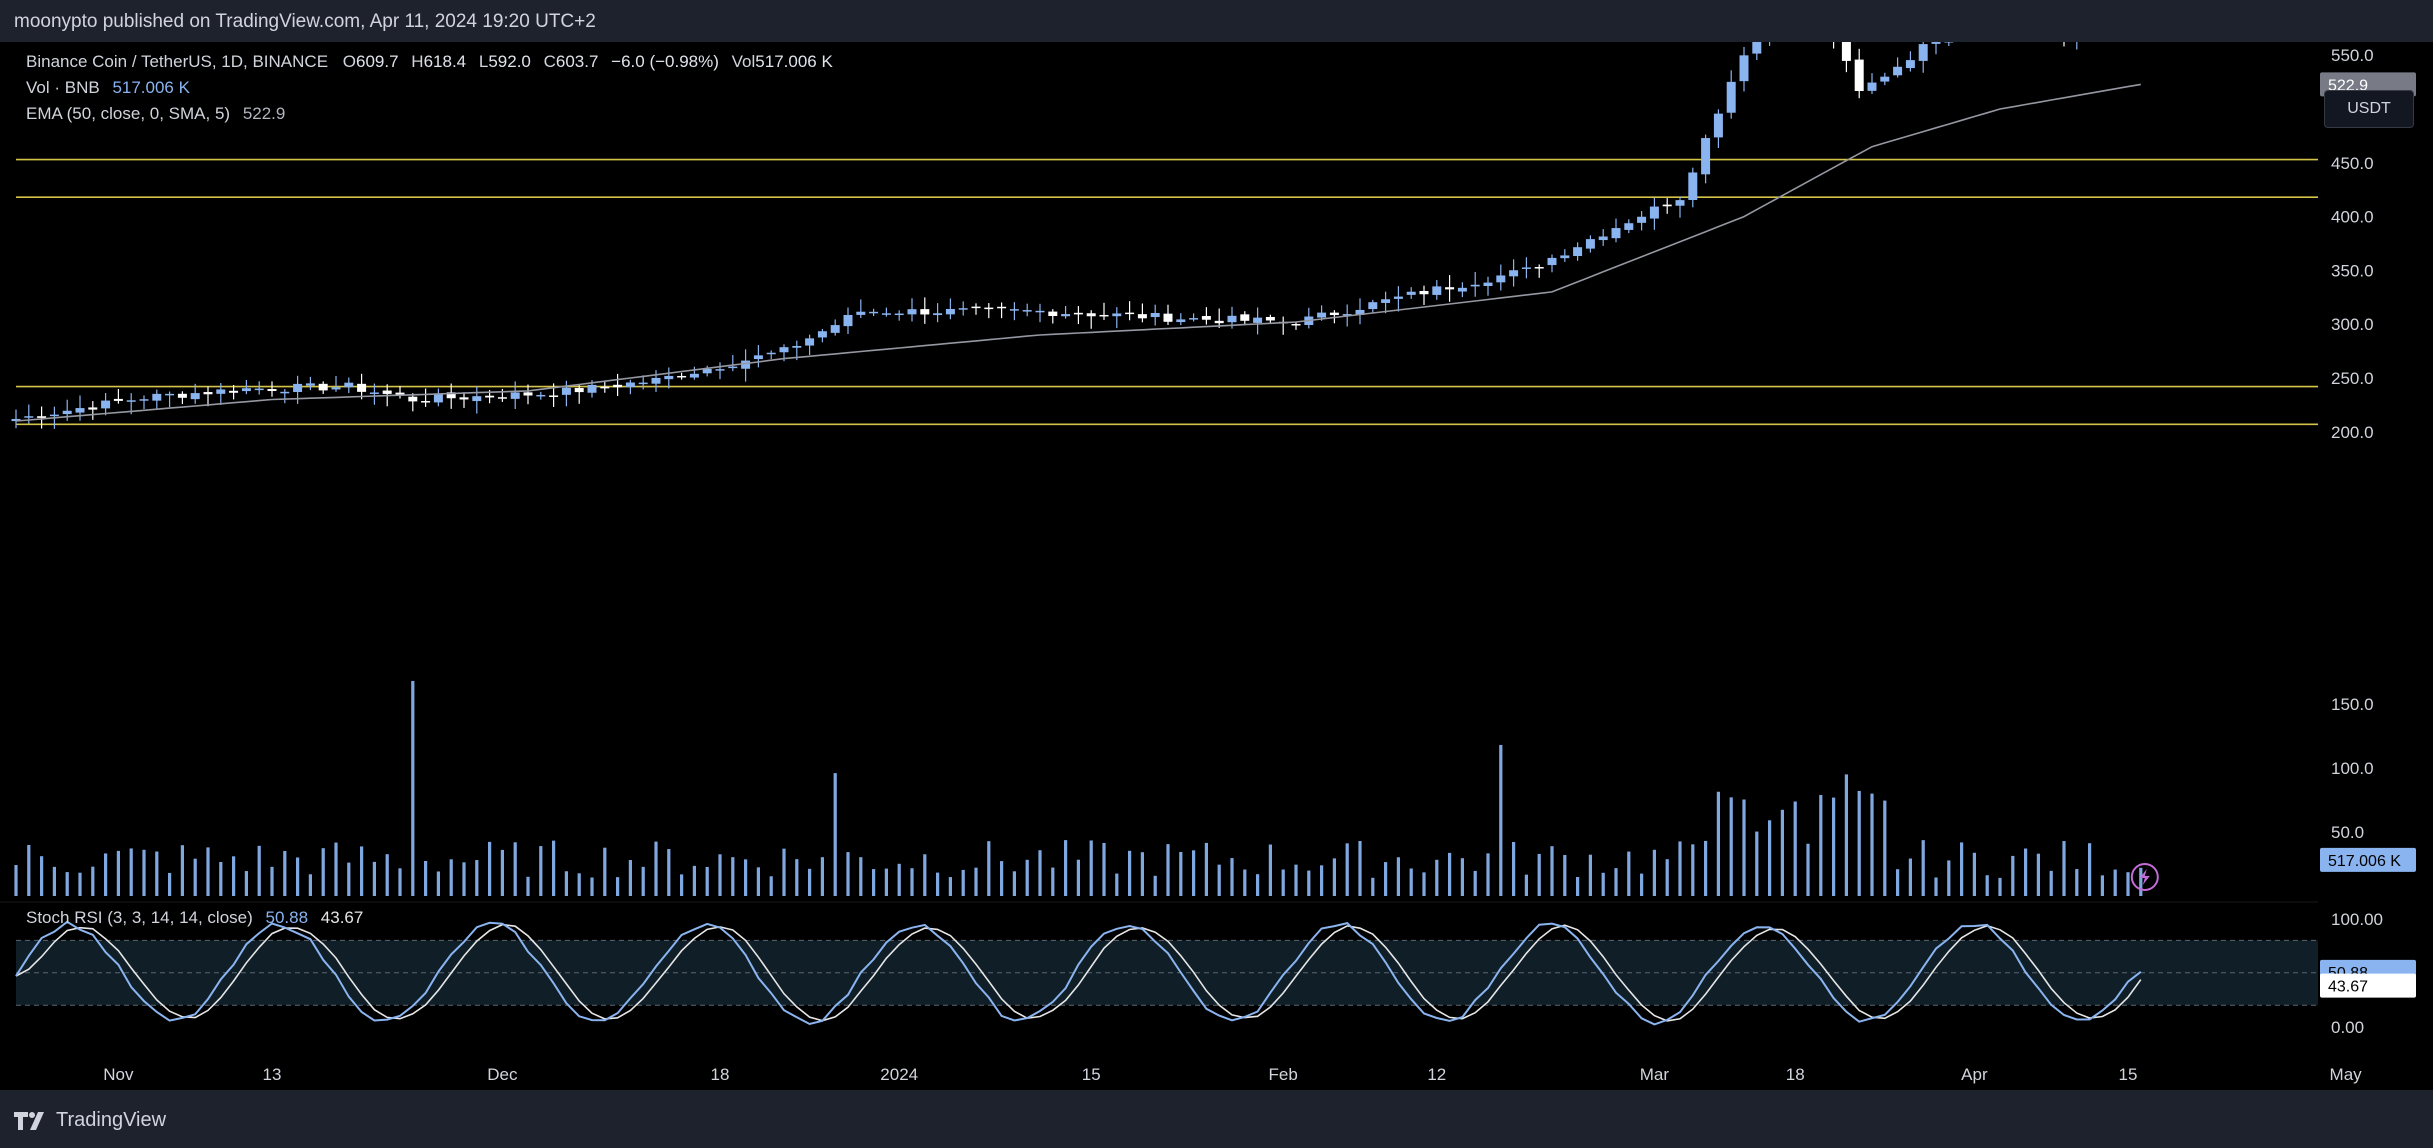 This screenshot has width=2433, height=1148. I want to click on x-tick-label: Nov, so click(118, 1074).